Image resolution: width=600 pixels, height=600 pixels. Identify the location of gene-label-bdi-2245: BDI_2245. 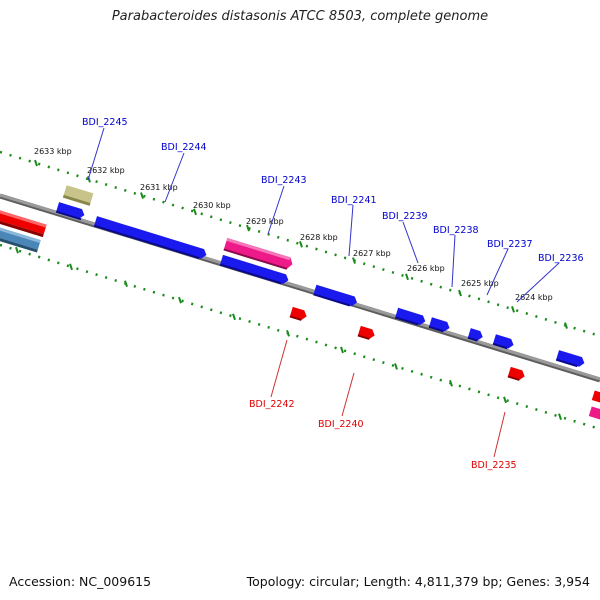
(105, 122).